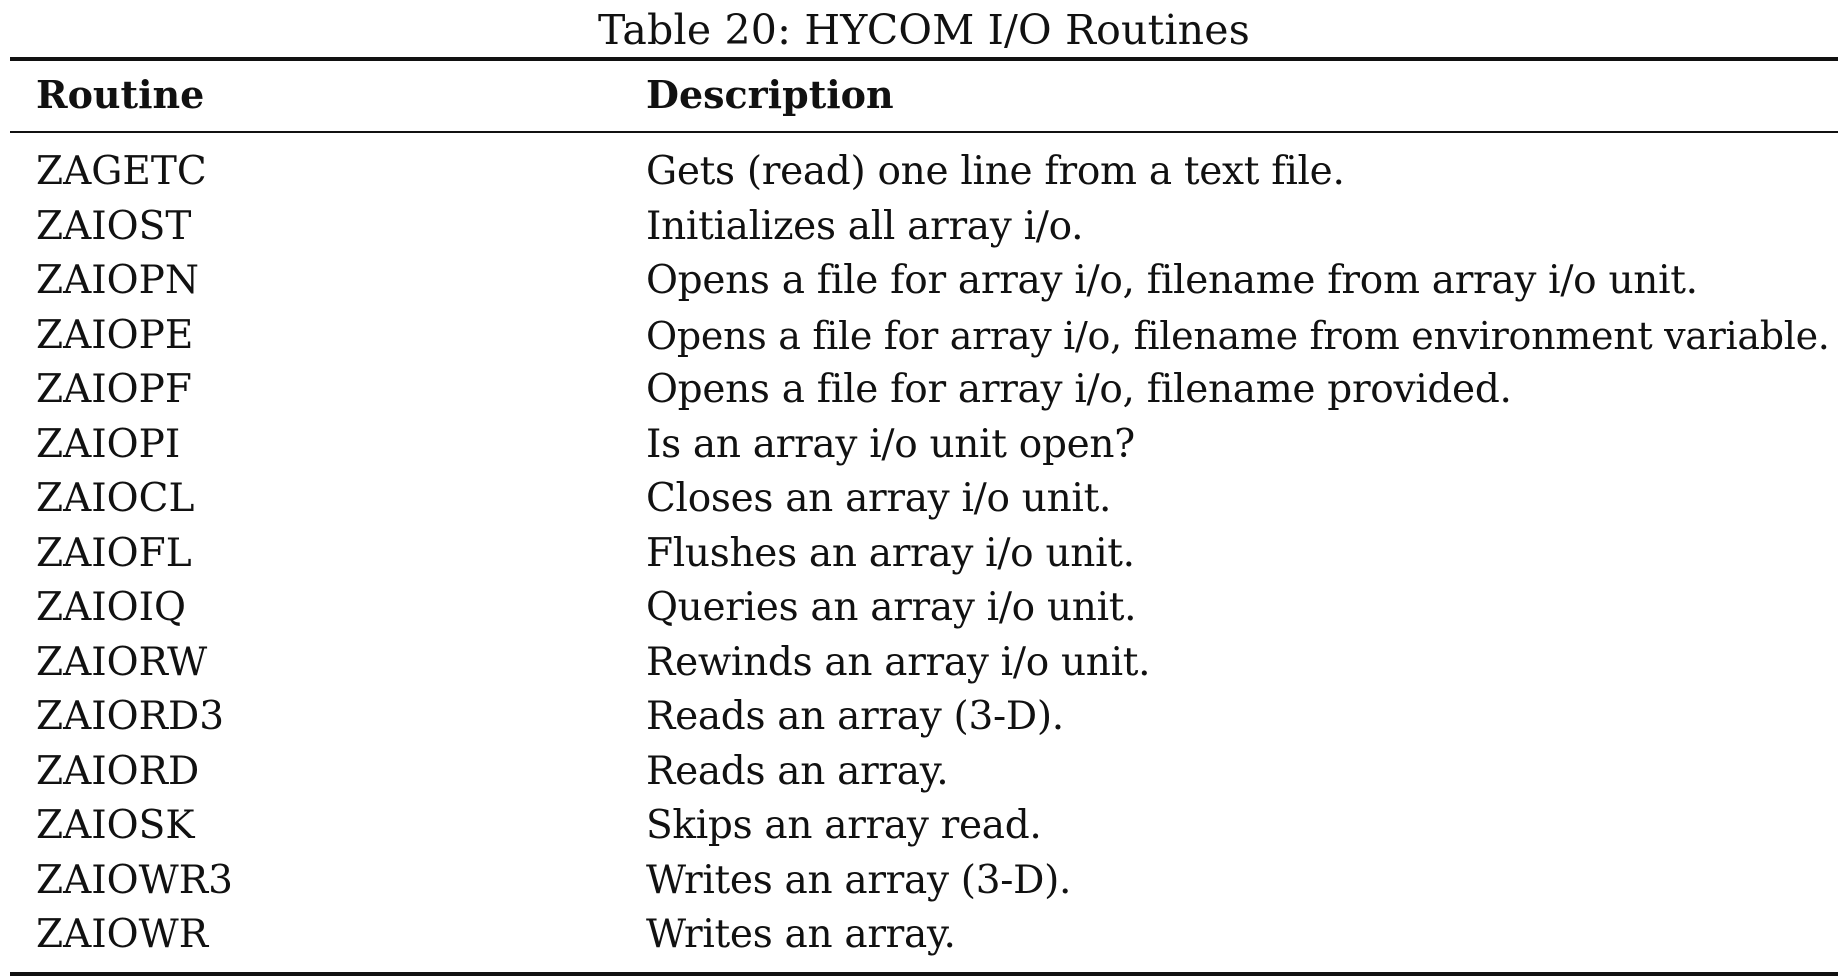  What do you see at coordinates (118, 280) in the screenshot?
I see `routine-cell: ZAIOPN` at bounding box center [118, 280].